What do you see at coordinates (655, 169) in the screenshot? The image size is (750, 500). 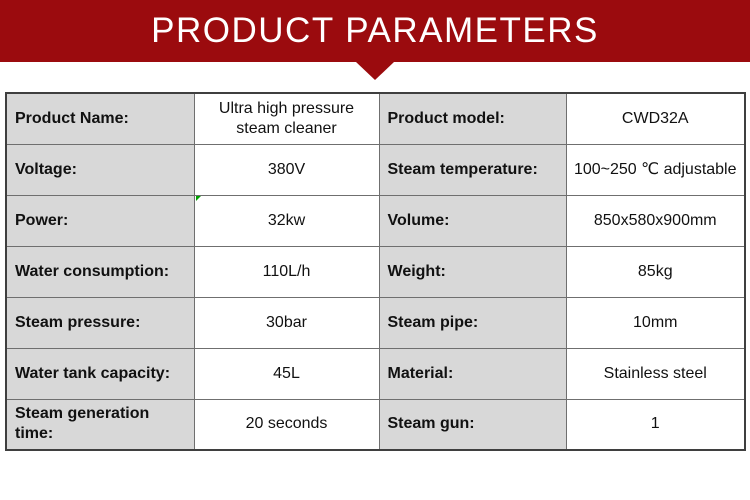 I see `param-value: 100~250 ℃ adjustable` at bounding box center [655, 169].